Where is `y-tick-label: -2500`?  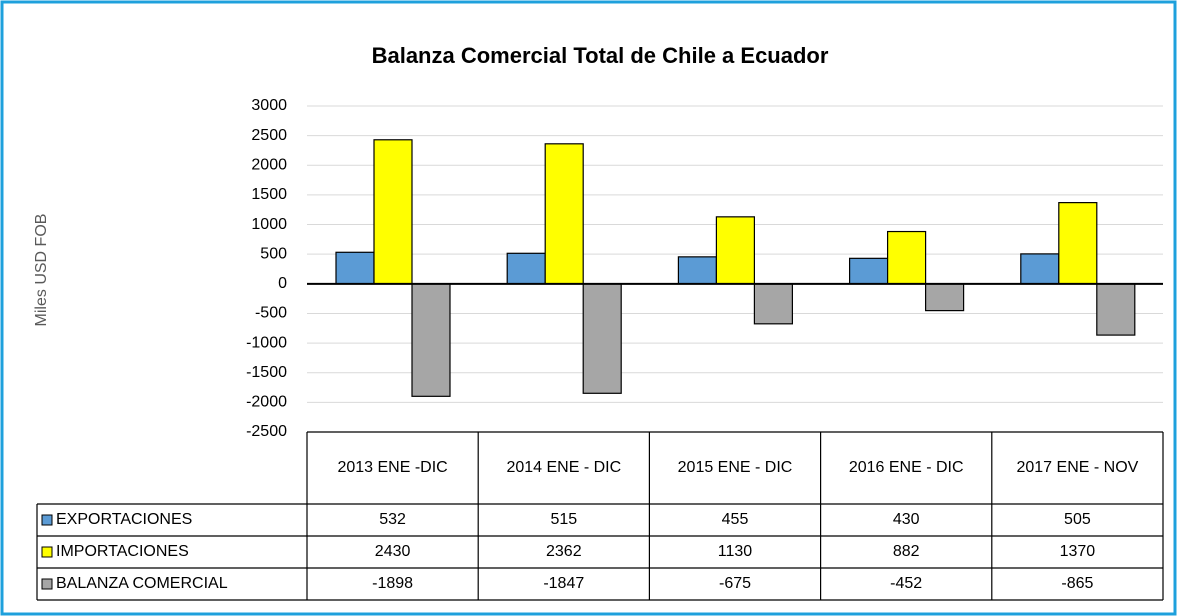 y-tick-label: -2500 is located at coordinates (266, 431).